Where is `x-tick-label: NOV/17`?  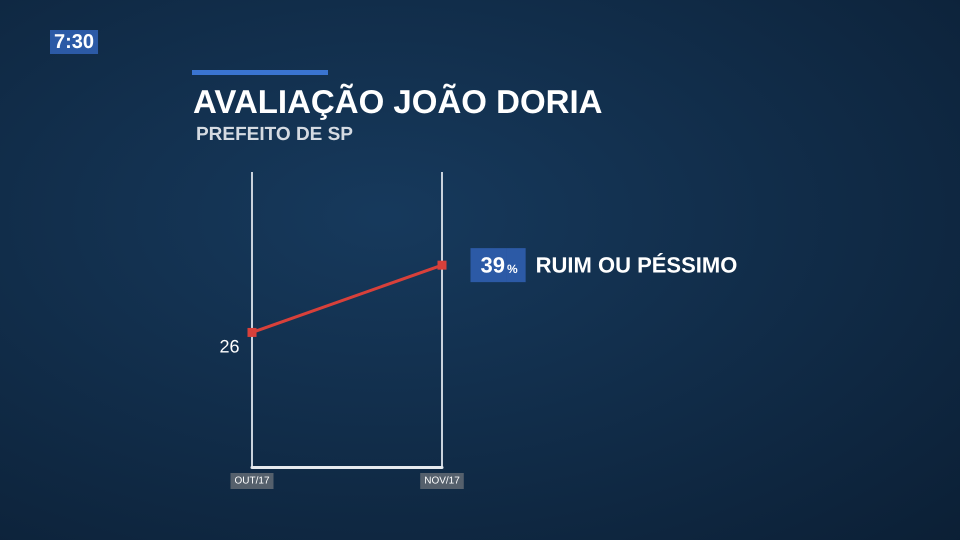 x-tick-label: NOV/17 is located at coordinates (442, 481).